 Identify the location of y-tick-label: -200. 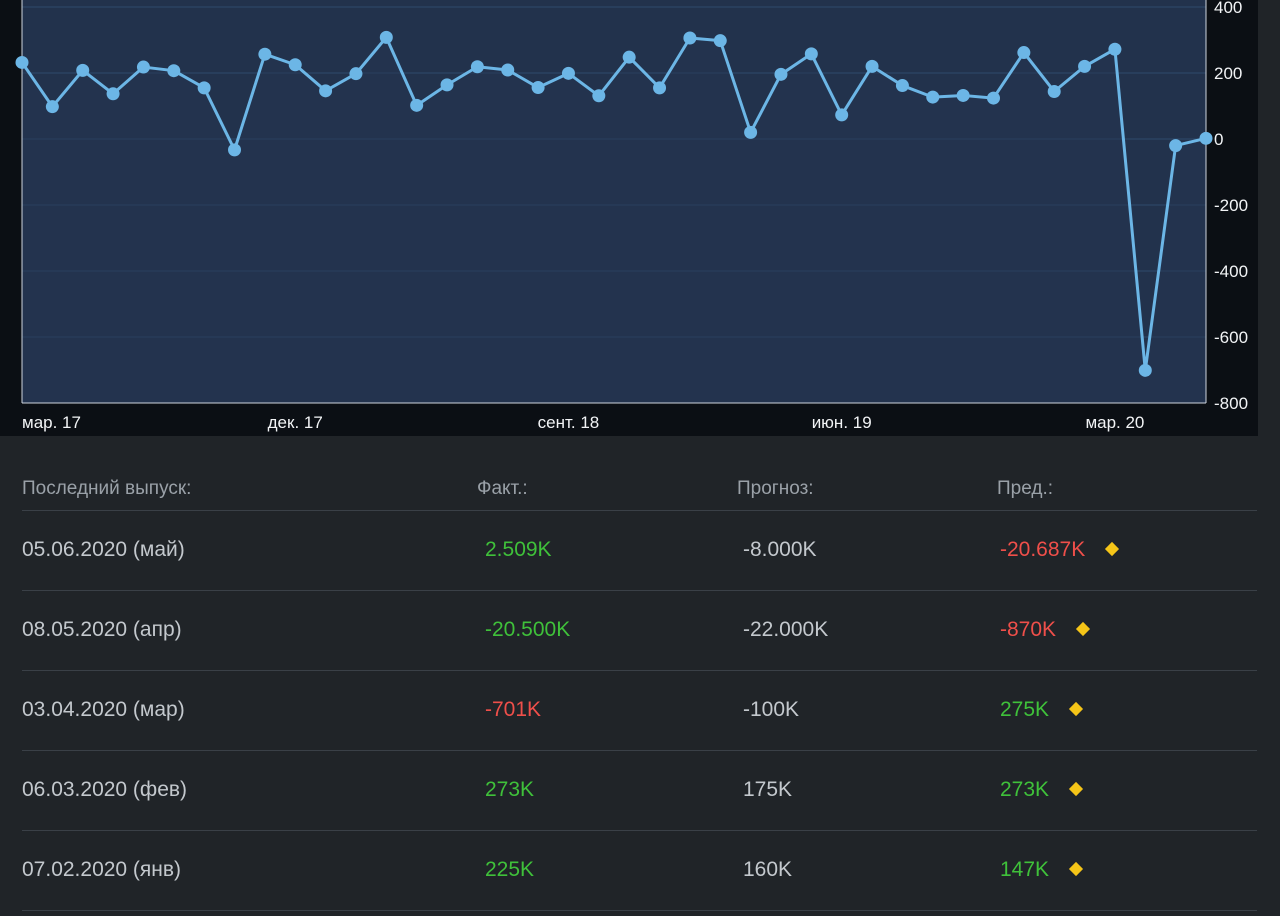
(1231, 205).